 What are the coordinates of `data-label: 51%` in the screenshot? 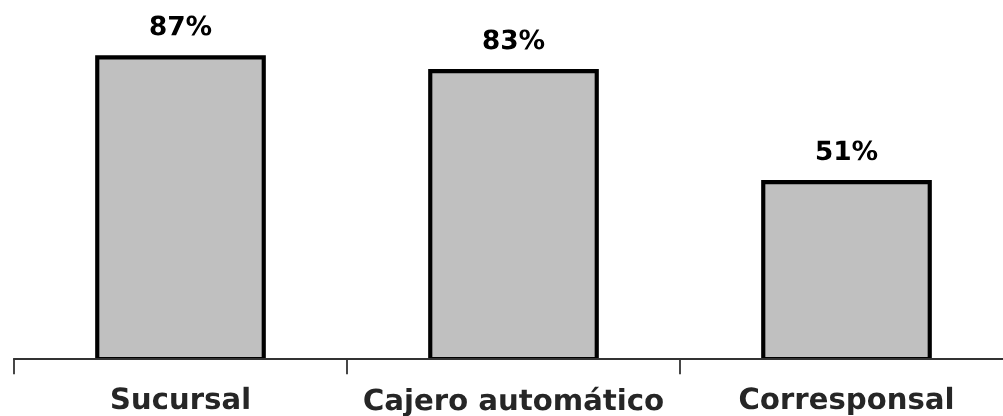 It's located at (847, 150).